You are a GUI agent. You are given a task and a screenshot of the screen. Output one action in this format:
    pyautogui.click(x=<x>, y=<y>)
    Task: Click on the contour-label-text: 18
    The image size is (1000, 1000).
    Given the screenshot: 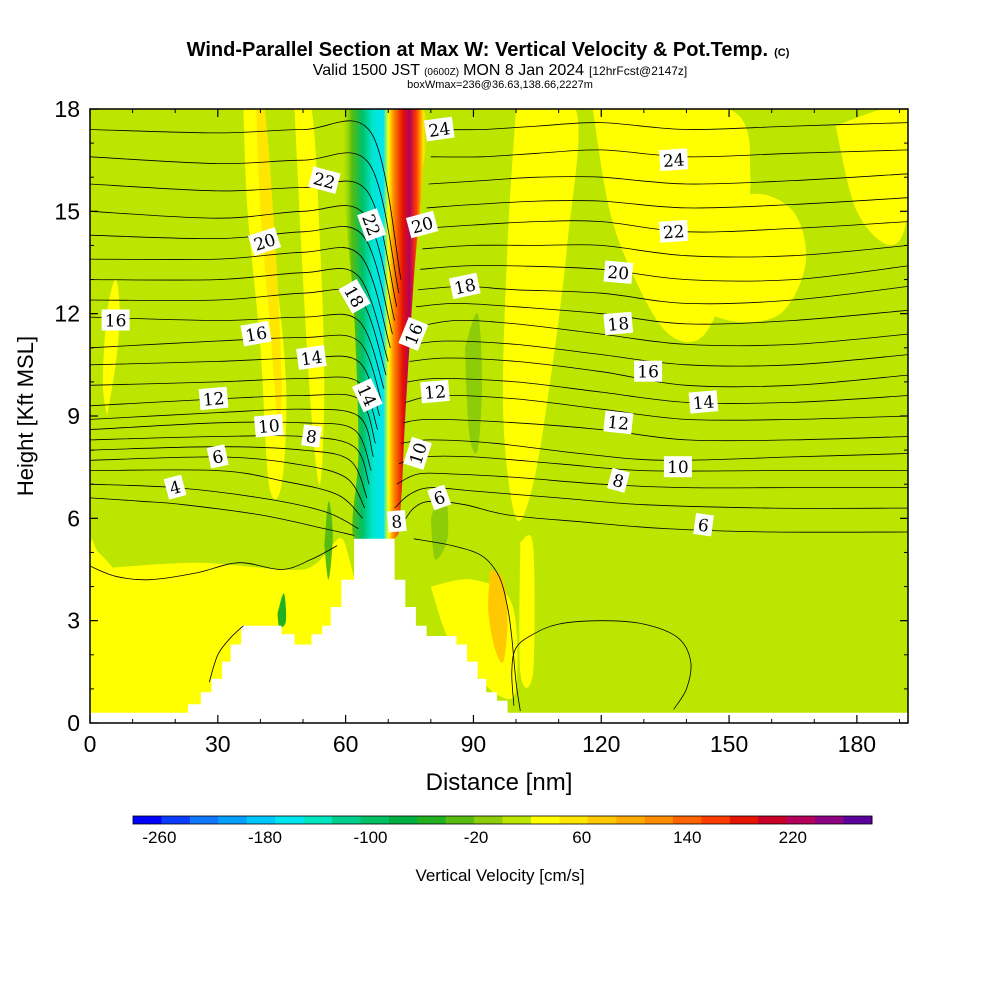 What is the action you would take?
    pyautogui.click(x=618, y=325)
    